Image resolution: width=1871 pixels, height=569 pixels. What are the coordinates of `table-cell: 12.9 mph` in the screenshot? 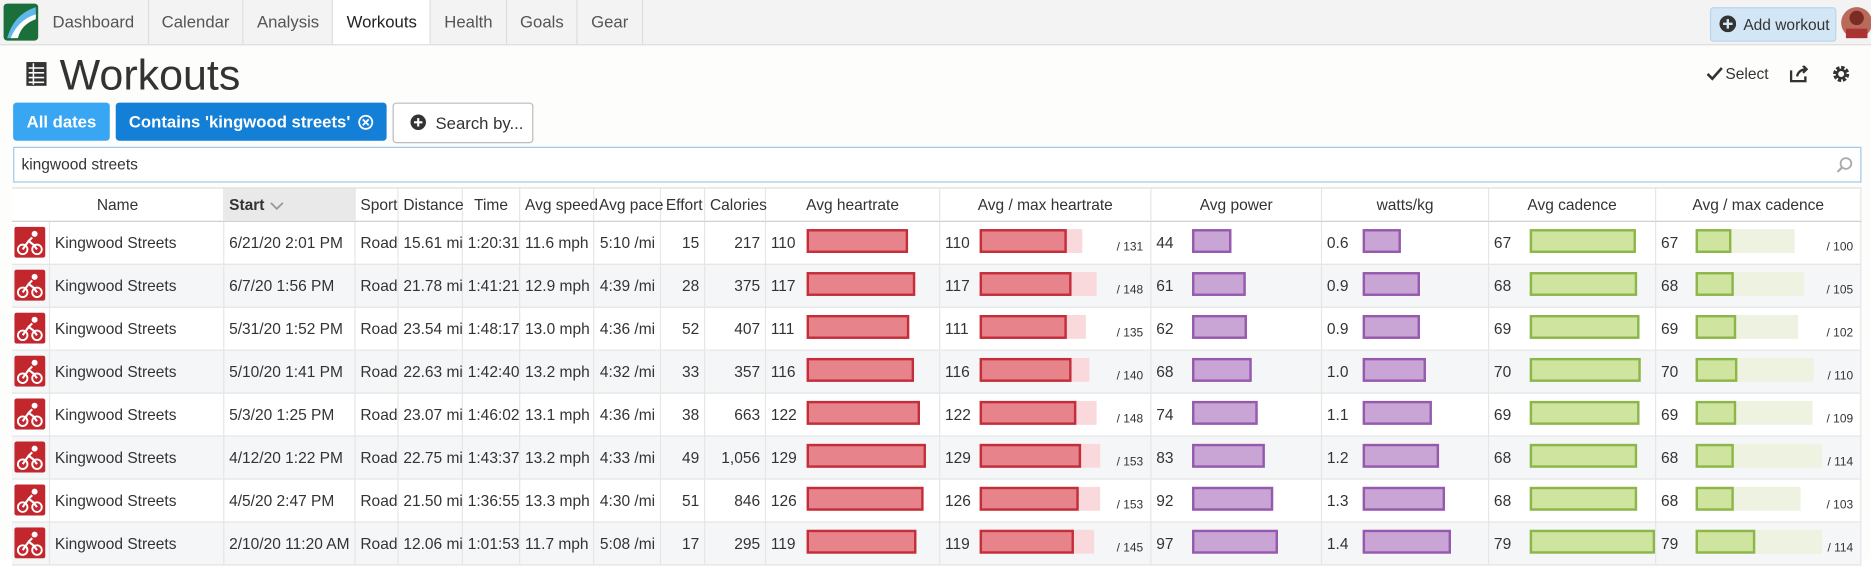 It's located at (557, 285).